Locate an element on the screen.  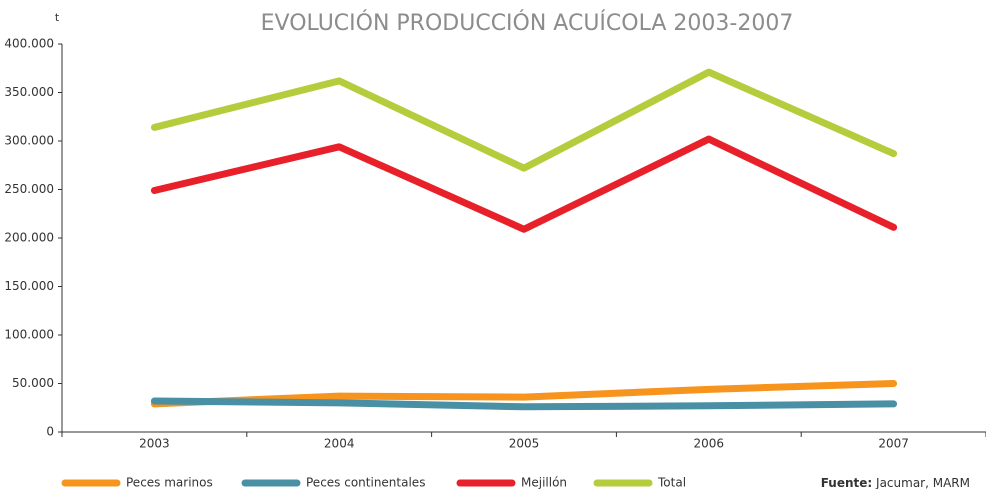
legend-label: Peces marinos is located at coordinates (169, 482).